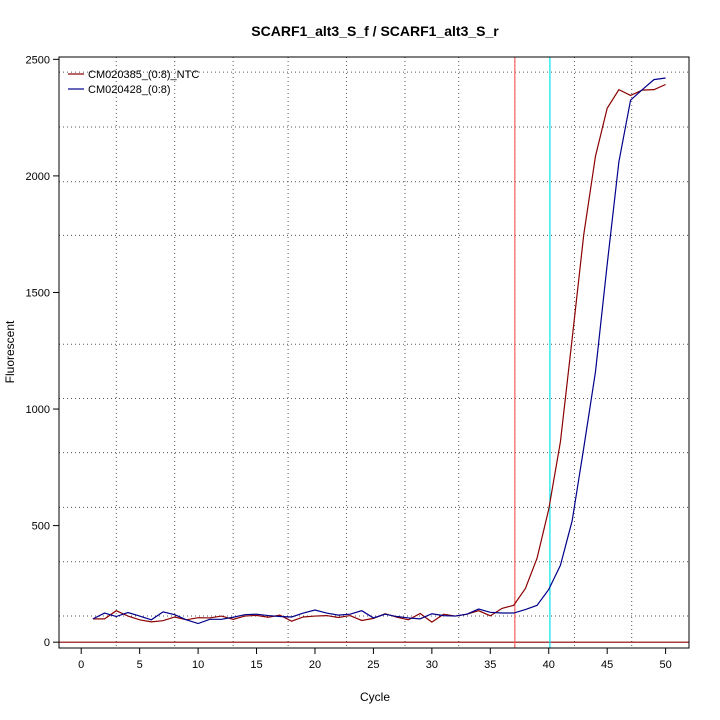 This screenshot has height=720, width=720. What do you see at coordinates (375, 697) in the screenshot?
I see `x-axis-label: Cycle` at bounding box center [375, 697].